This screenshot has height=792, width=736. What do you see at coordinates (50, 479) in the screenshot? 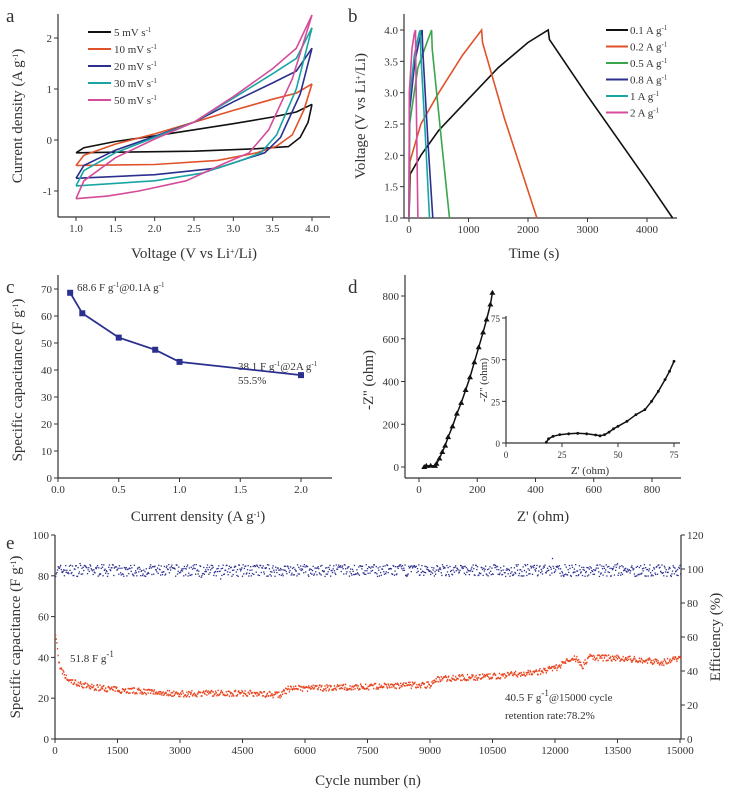
I see `y-tick-label-c: 0` at bounding box center [50, 479].